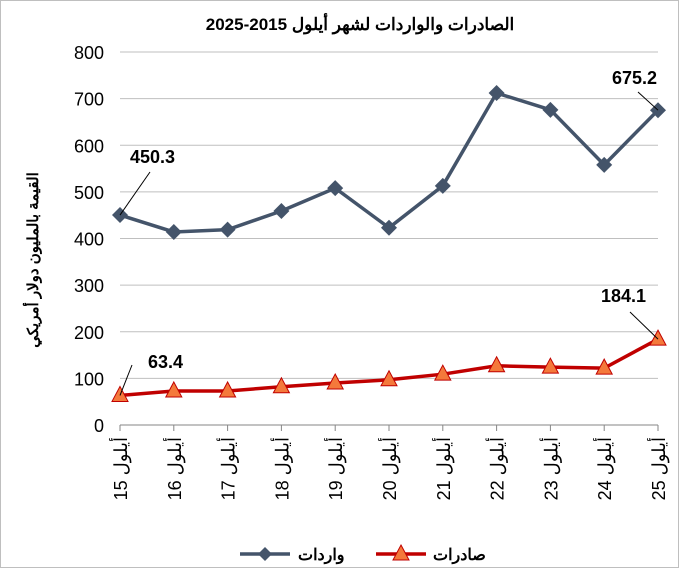 The width and height of the screenshot is (679, 568). What do you see at coordinates (281, 468) in the screenshot?
I see `x-tick-label: 18 أيلول` at bounding box center [281, 468].